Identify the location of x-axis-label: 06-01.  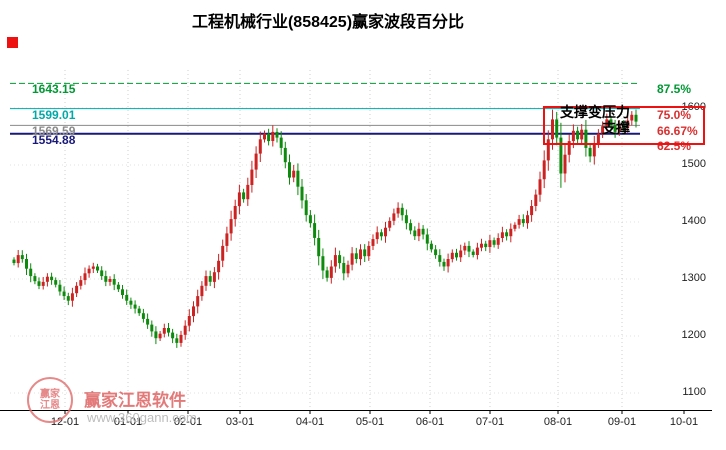
(430, 422).